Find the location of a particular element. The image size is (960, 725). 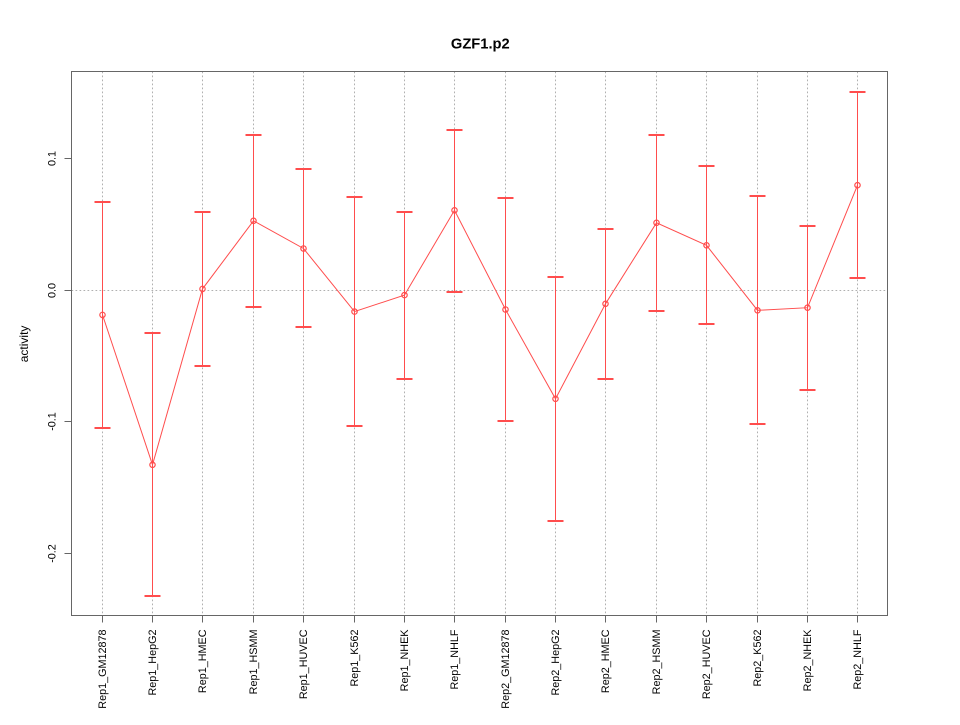

svg-text: Rep1_HMEC is located at coordinates (203, 661).